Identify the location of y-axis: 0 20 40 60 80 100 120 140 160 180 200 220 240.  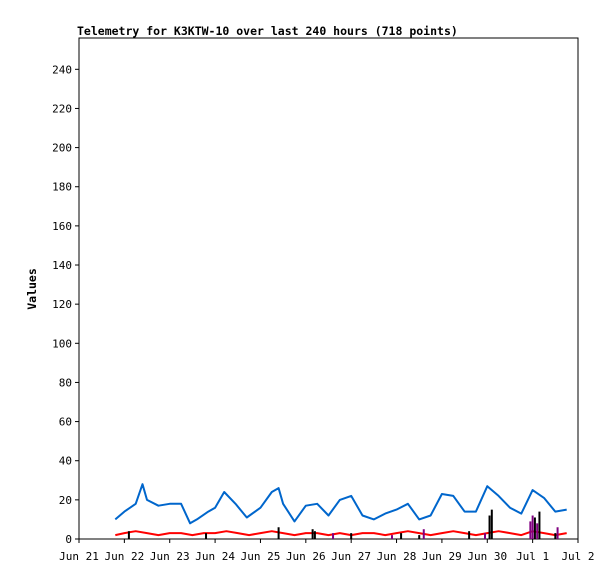
(65, 304).